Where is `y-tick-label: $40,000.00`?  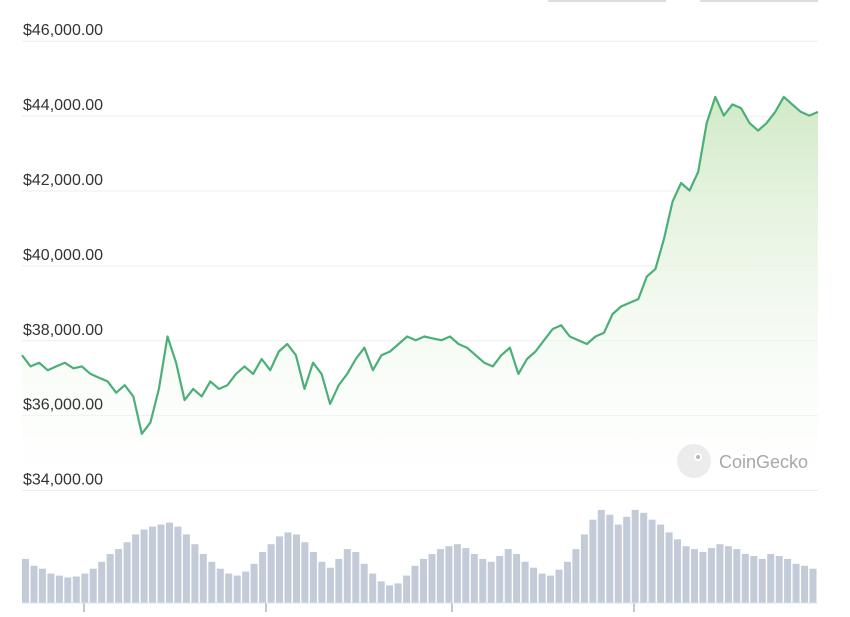 y-tick-label: $40,000.00 is located at coordinates (63, 255).